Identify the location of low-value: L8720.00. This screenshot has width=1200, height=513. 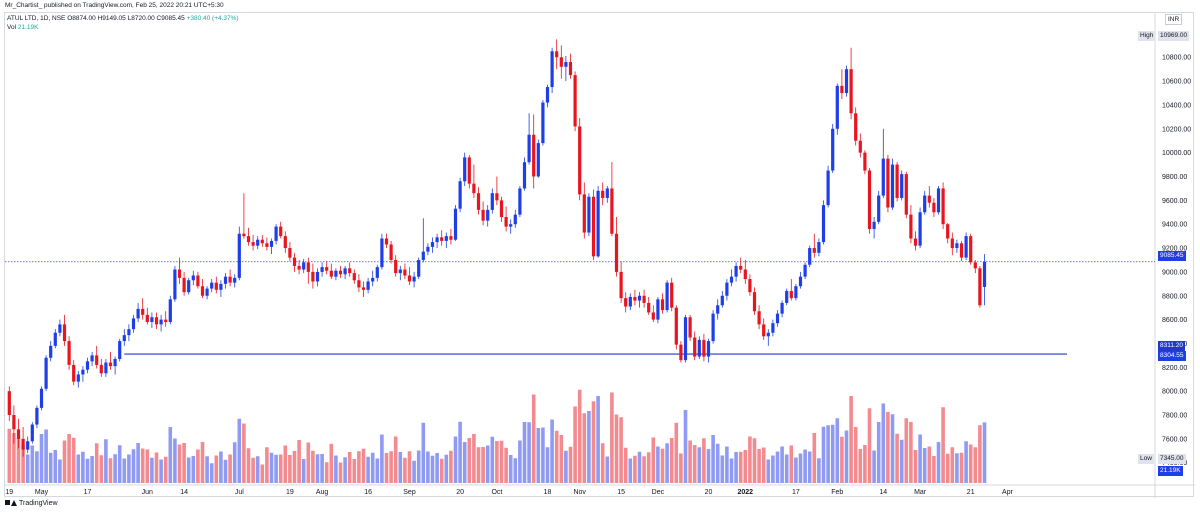
(141, 18).